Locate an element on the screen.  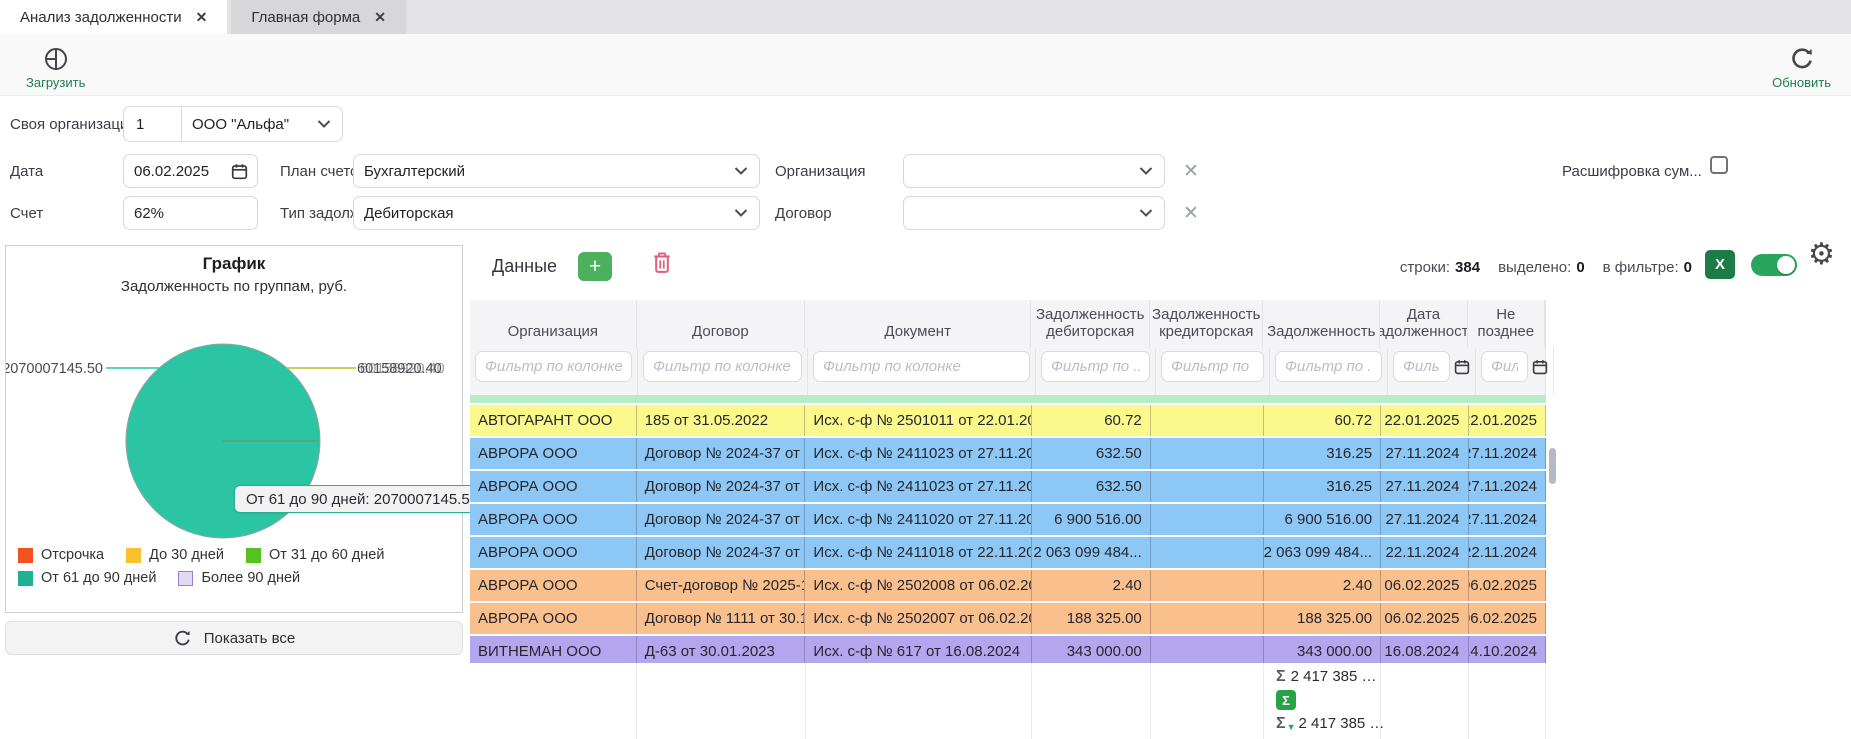
table-cell: 06.02.2025 is located at coordinates (1425, 585).